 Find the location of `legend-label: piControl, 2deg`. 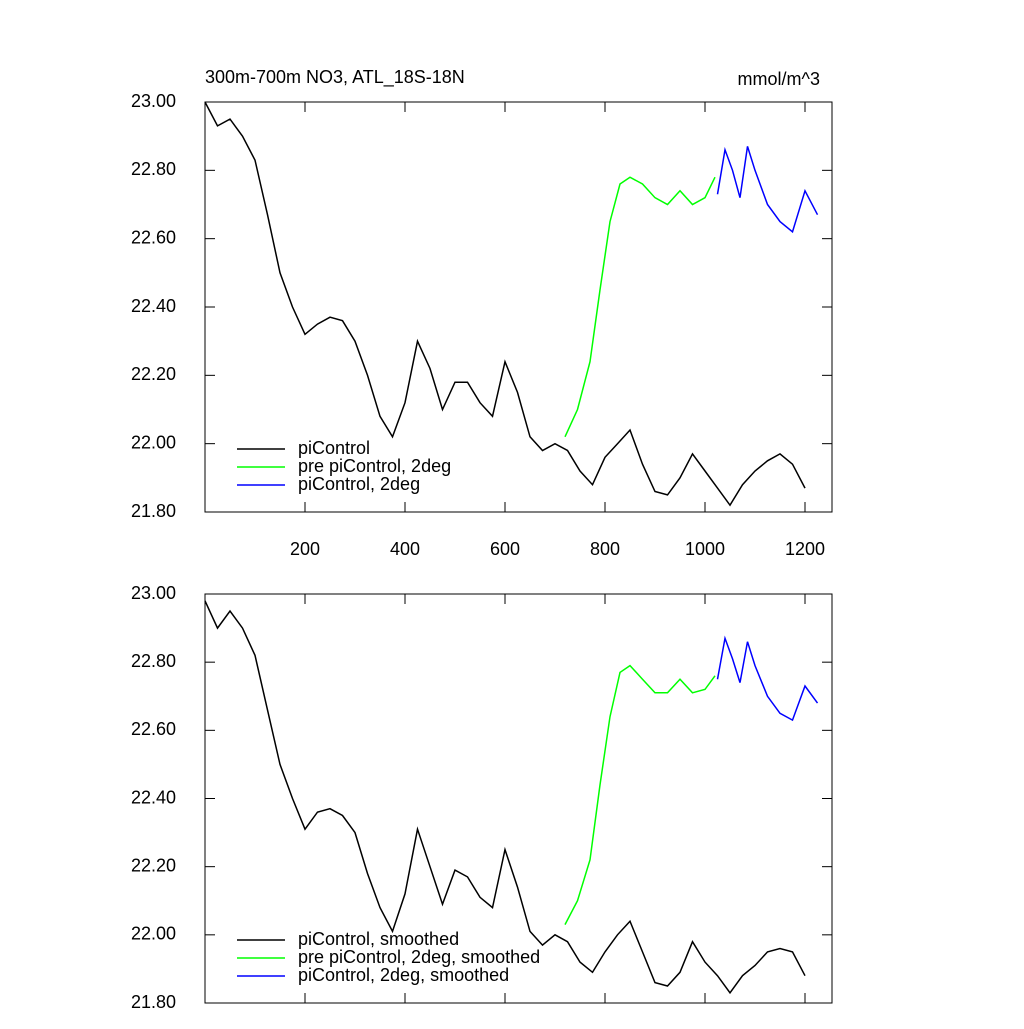

legend-label: piControl, 2deg is located at coordinates (359, 484).